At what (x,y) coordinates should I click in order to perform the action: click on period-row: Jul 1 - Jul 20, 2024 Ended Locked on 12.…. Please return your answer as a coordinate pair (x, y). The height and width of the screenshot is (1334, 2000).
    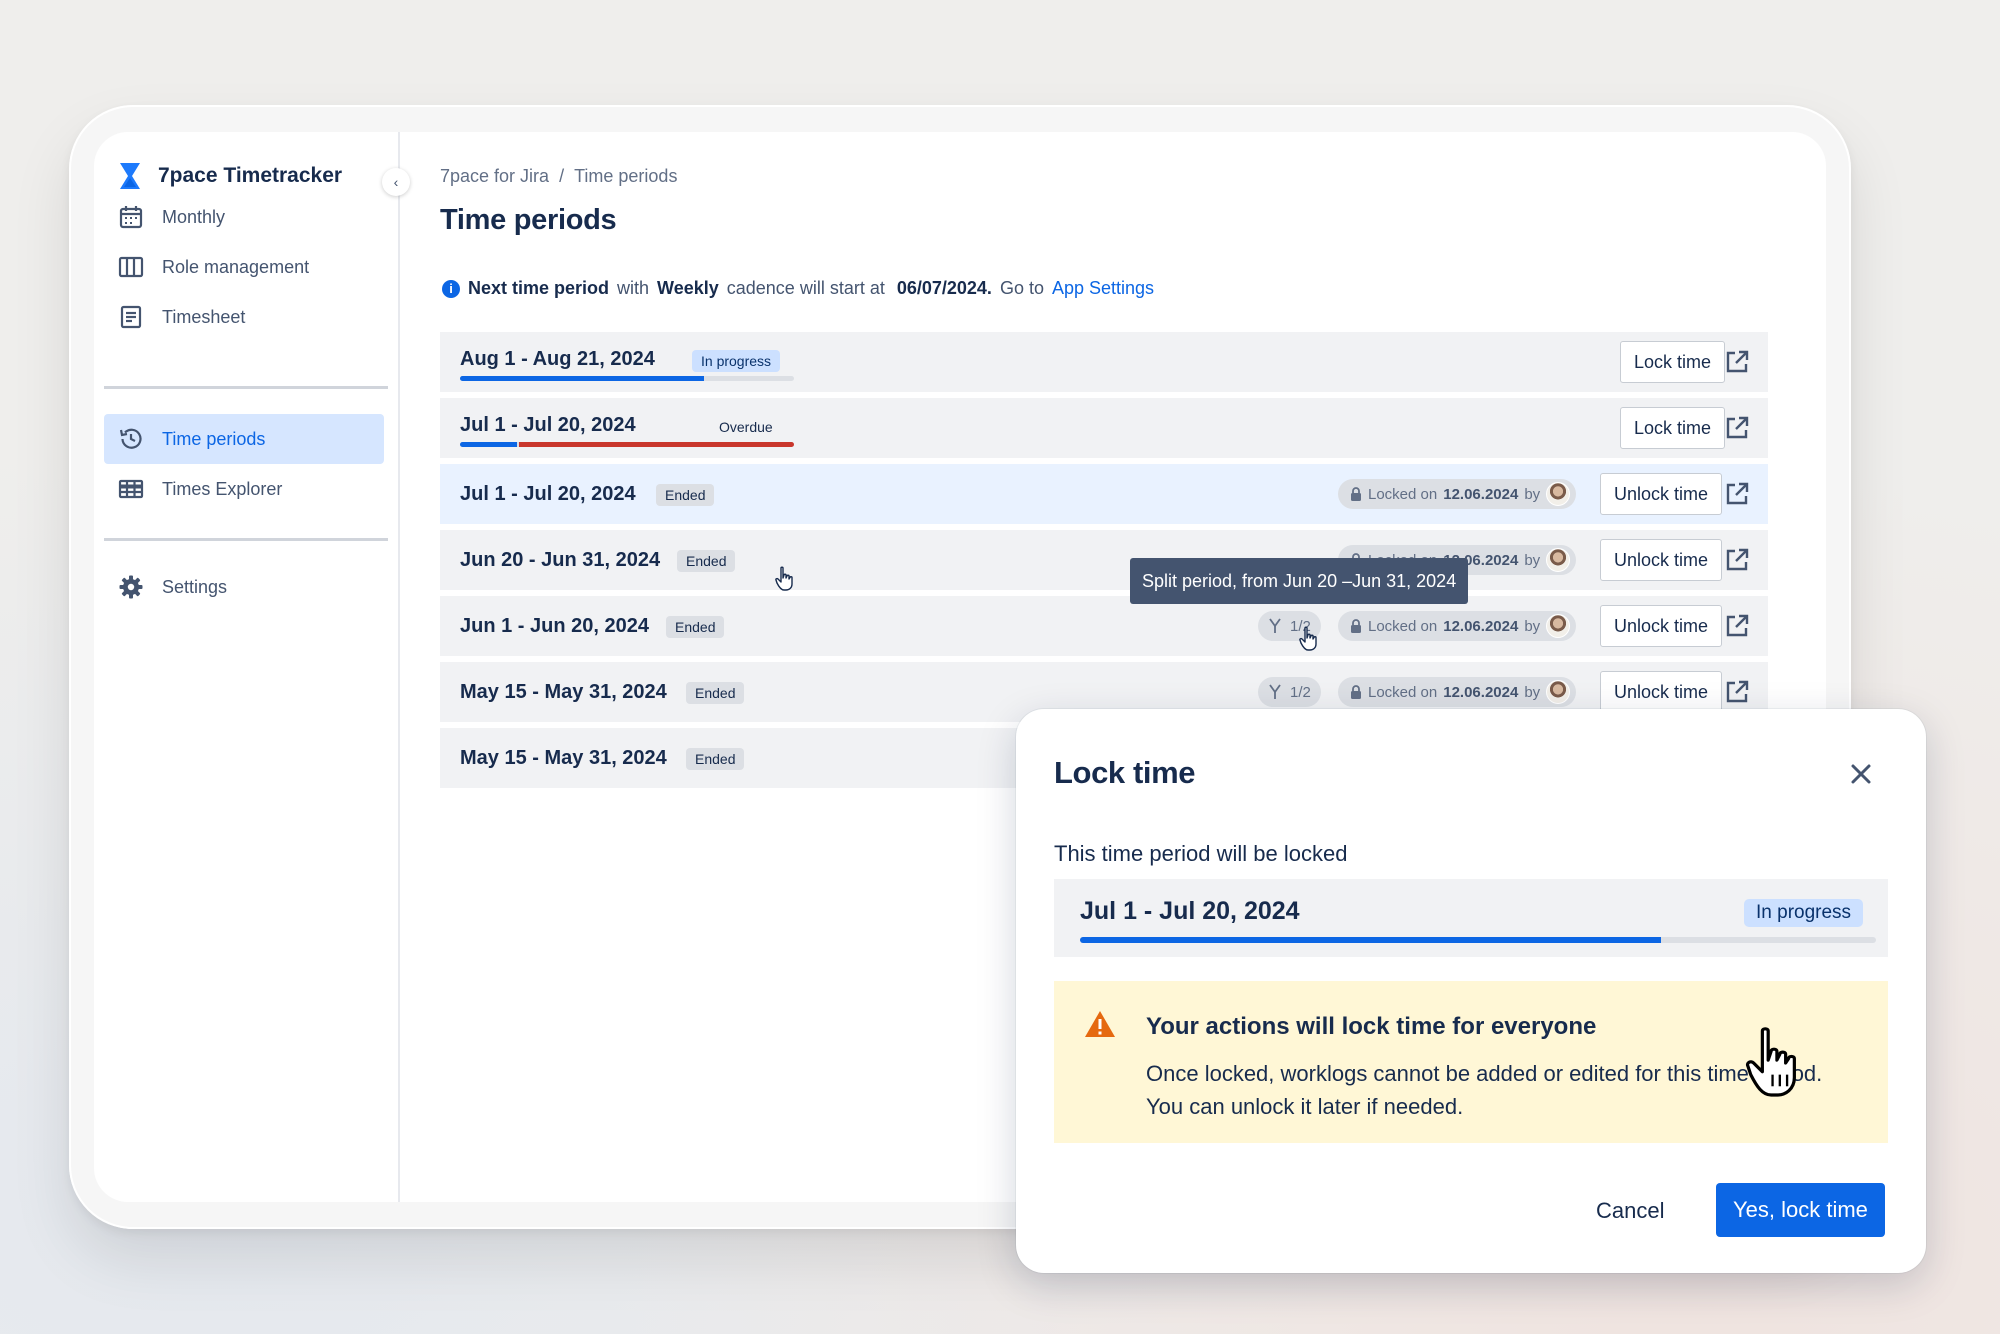
    Looking at the image, I should click on (1104, 494).